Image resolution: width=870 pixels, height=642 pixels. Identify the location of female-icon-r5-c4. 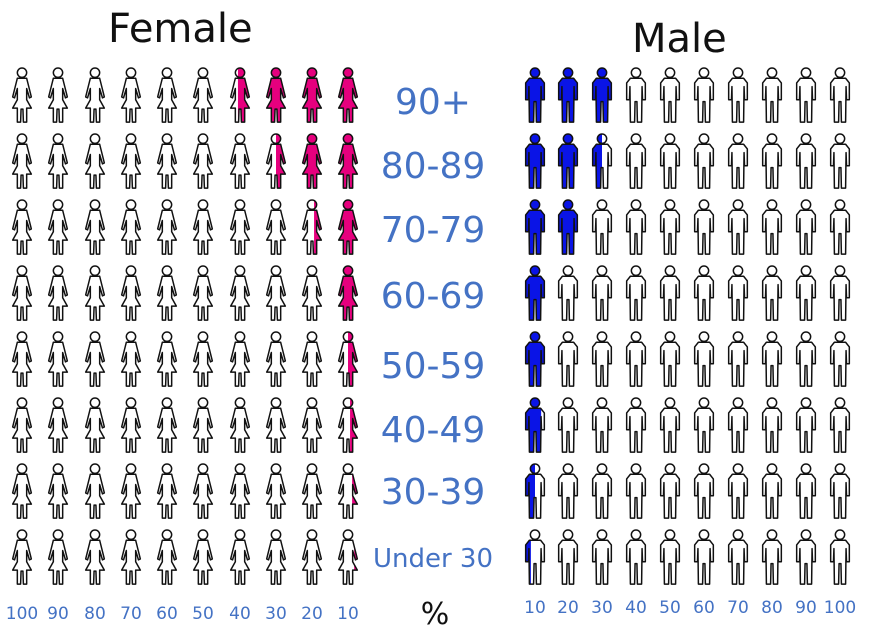
(131, 359).